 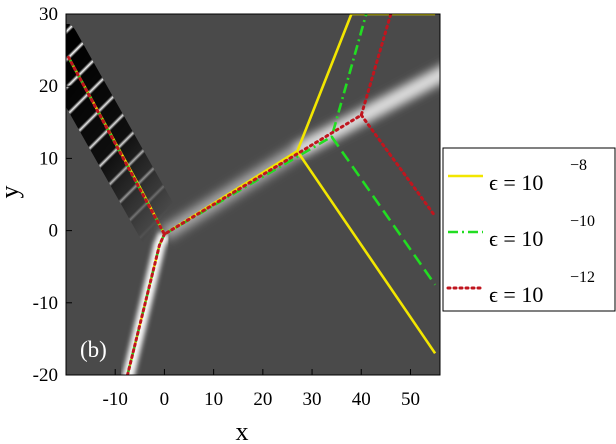 What do you see at coordinates (12, 192) in the screenshot?
I see `y-axis-label: y` at bounding box center [12, 192].